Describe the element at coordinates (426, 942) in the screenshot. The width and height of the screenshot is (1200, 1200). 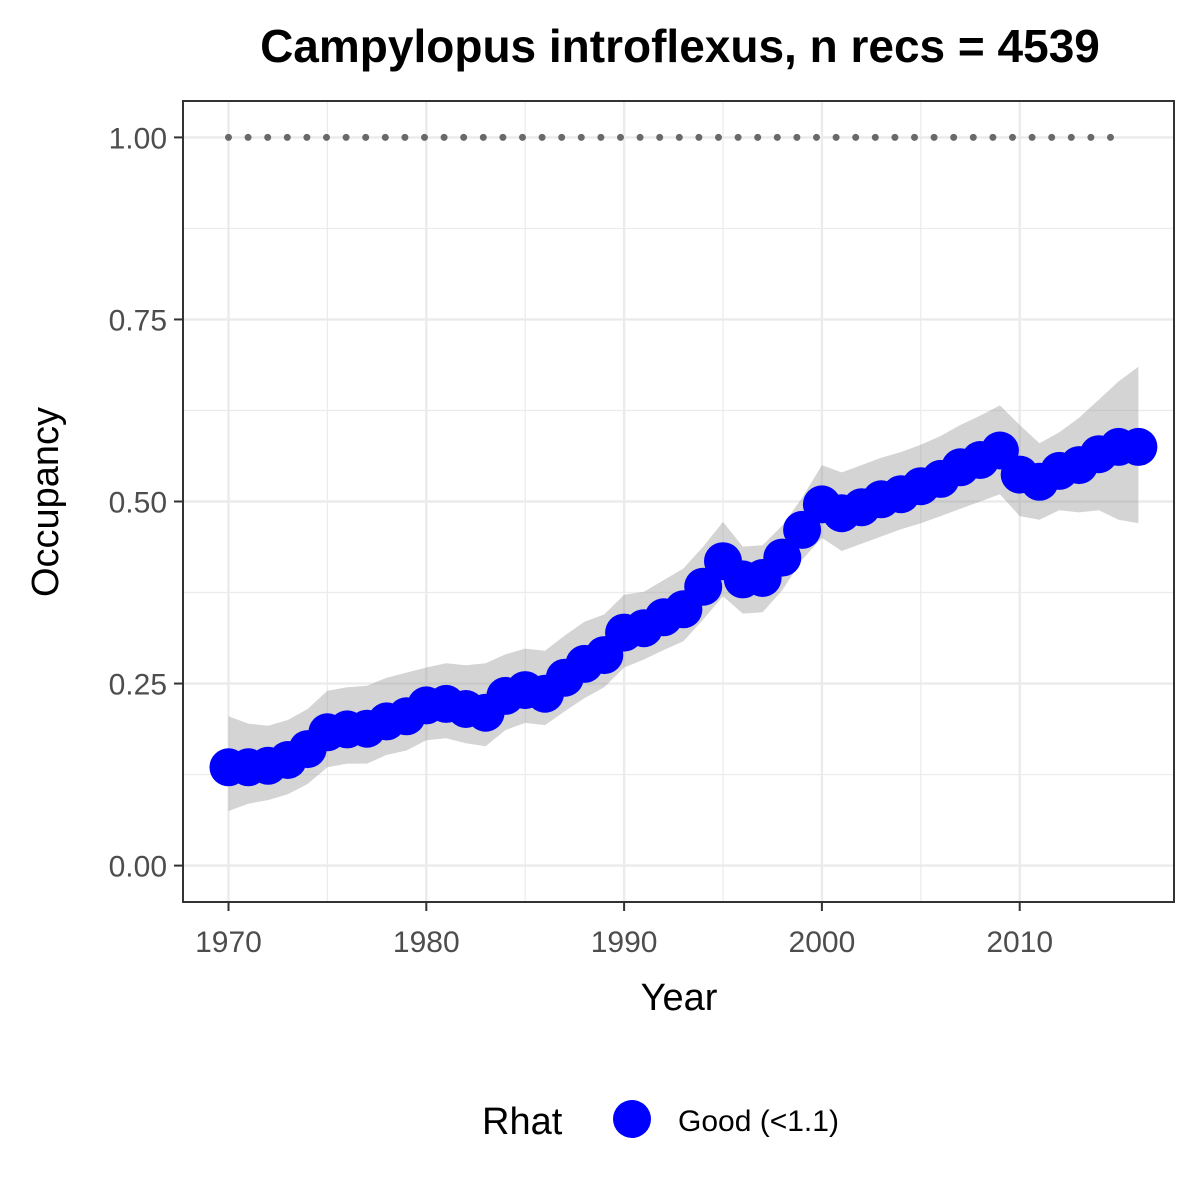
I see `x-tick-label-1980: 1980` at that location.